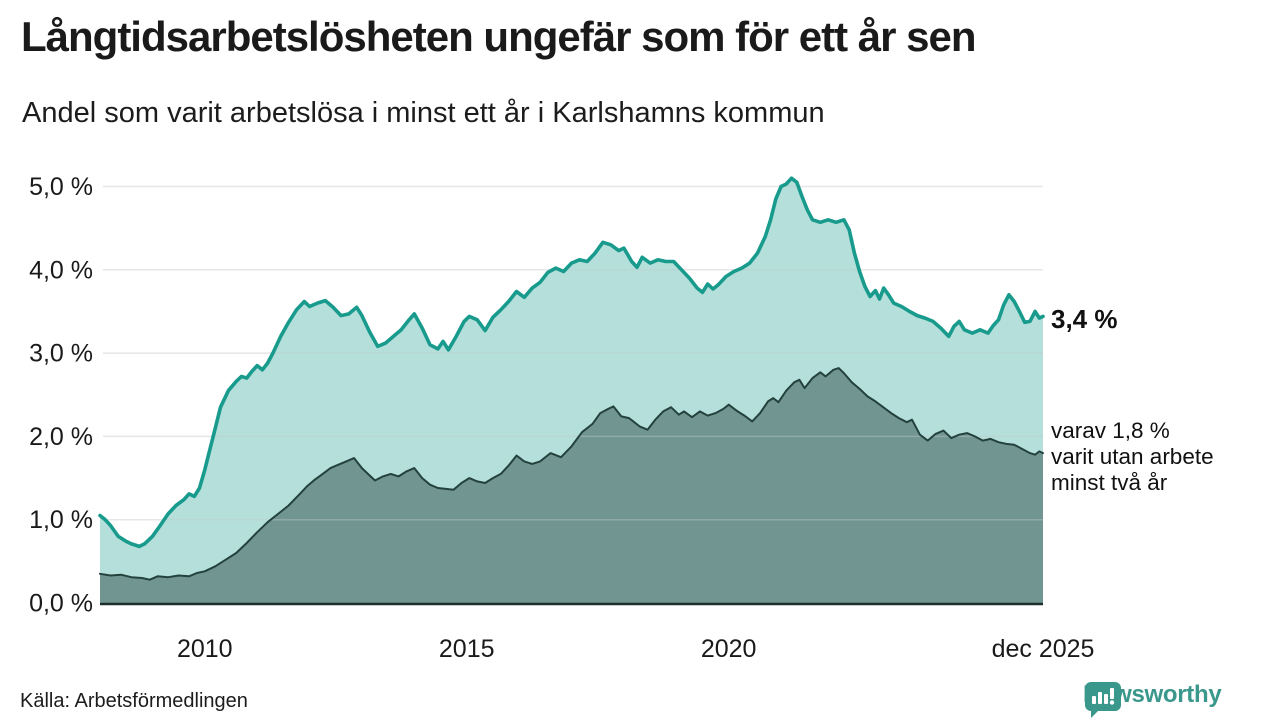 This screenshot has height=720, width=1280. I want to click on x-tick-label: dec 2025, so click(1043, 649).